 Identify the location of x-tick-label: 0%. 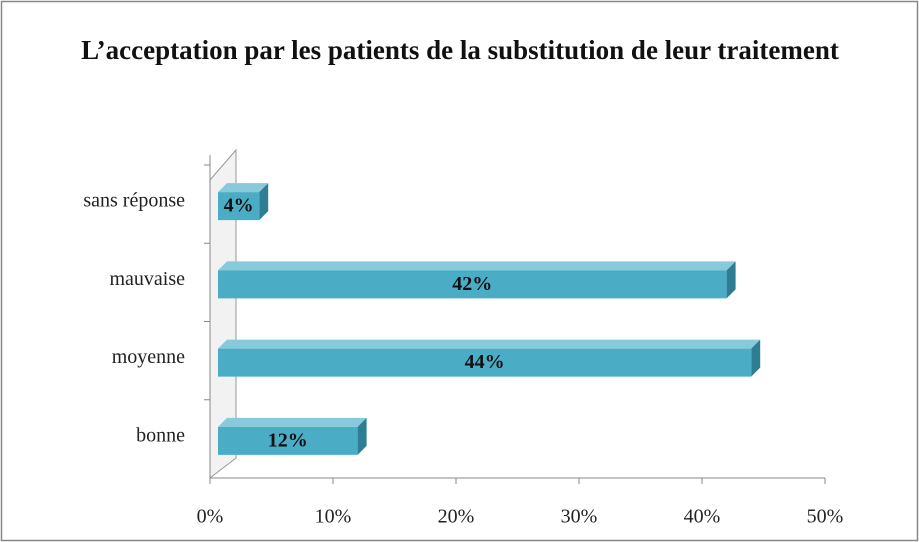
(210, 517).